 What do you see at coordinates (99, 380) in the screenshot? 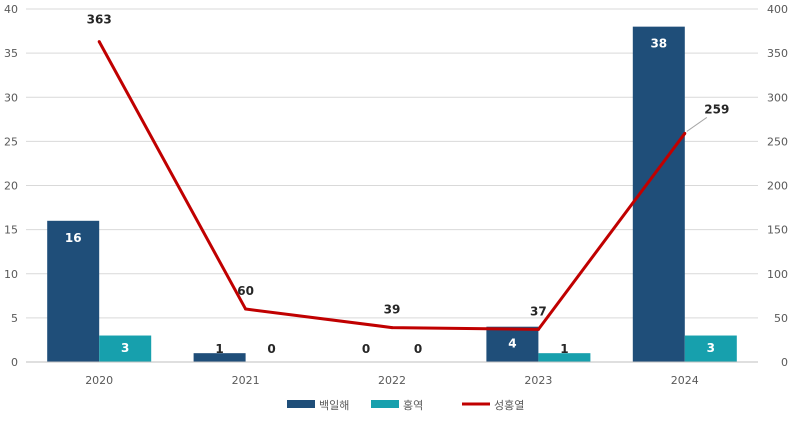
I see `x-axis-tick-label: 2020` at bounding box center [99, 380].